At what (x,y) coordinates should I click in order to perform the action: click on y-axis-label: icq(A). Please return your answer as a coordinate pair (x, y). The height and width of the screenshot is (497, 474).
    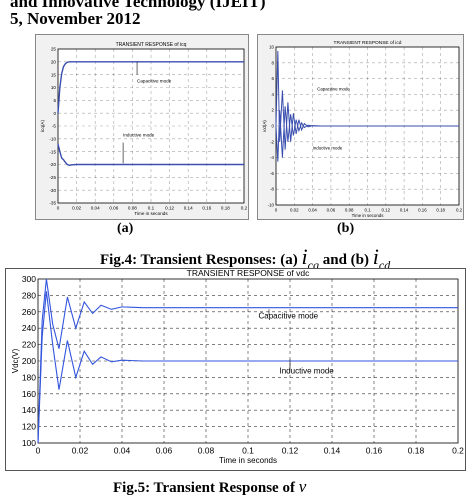
    Looking at the image, I should click on (42, 126).